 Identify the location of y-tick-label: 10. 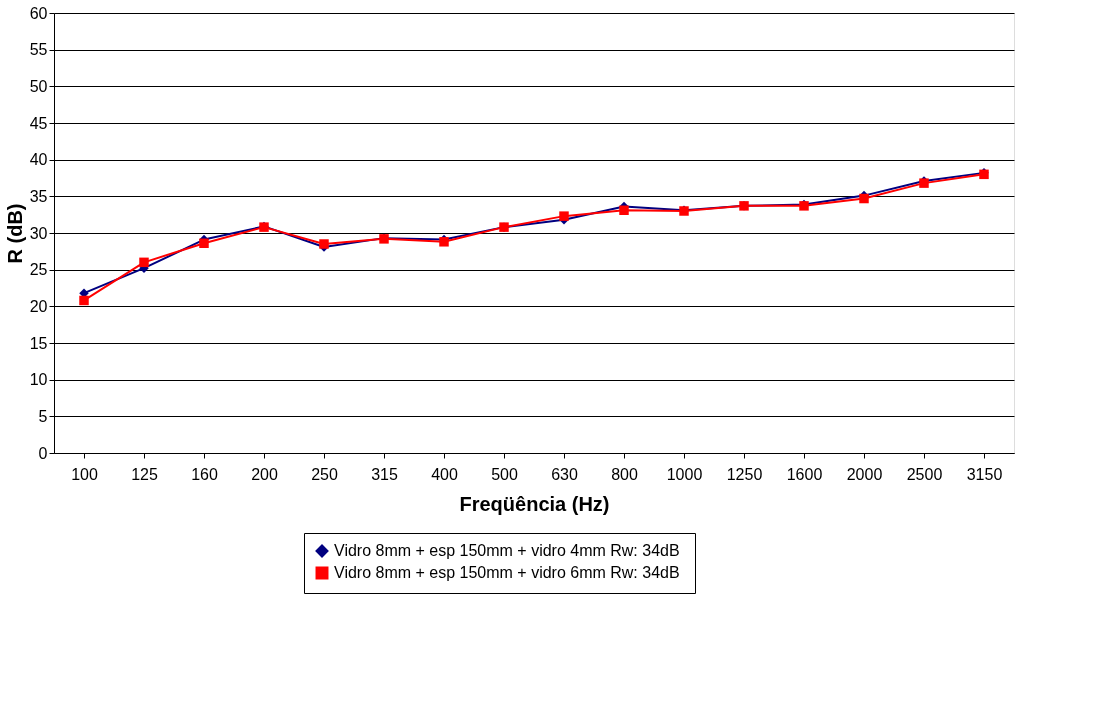
(38, 380).